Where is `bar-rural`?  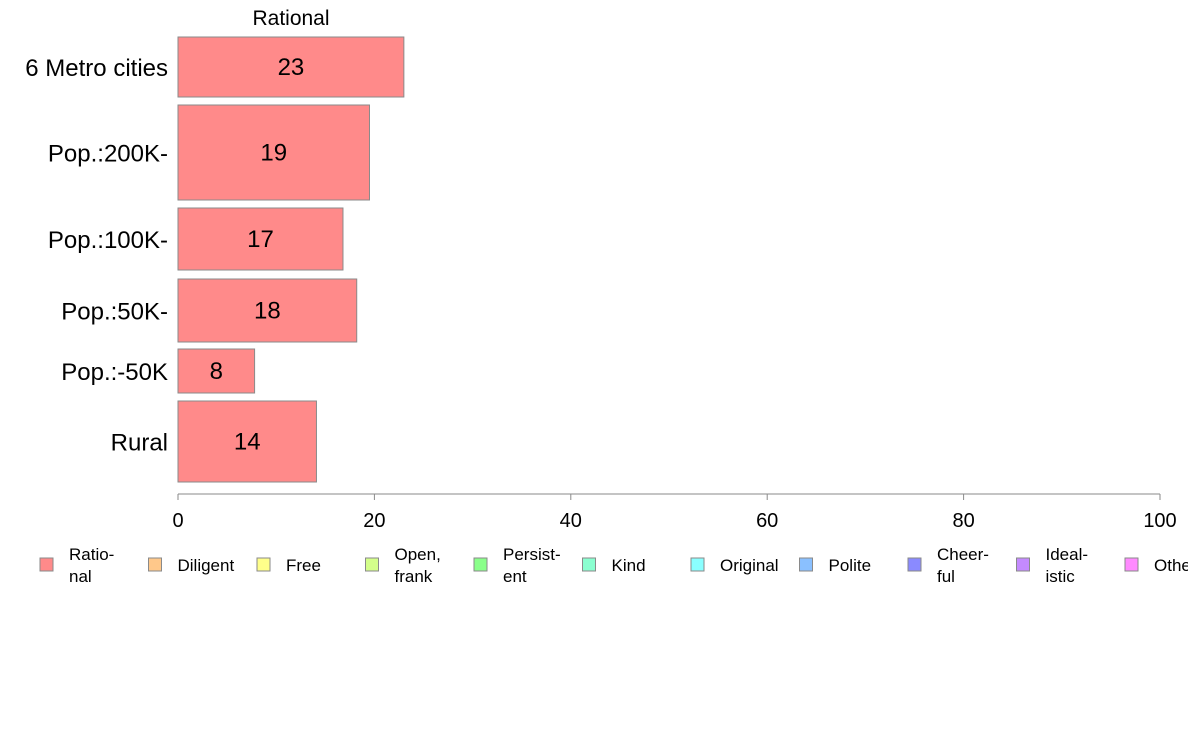
bar-rural is located at coordinates (247, 441).